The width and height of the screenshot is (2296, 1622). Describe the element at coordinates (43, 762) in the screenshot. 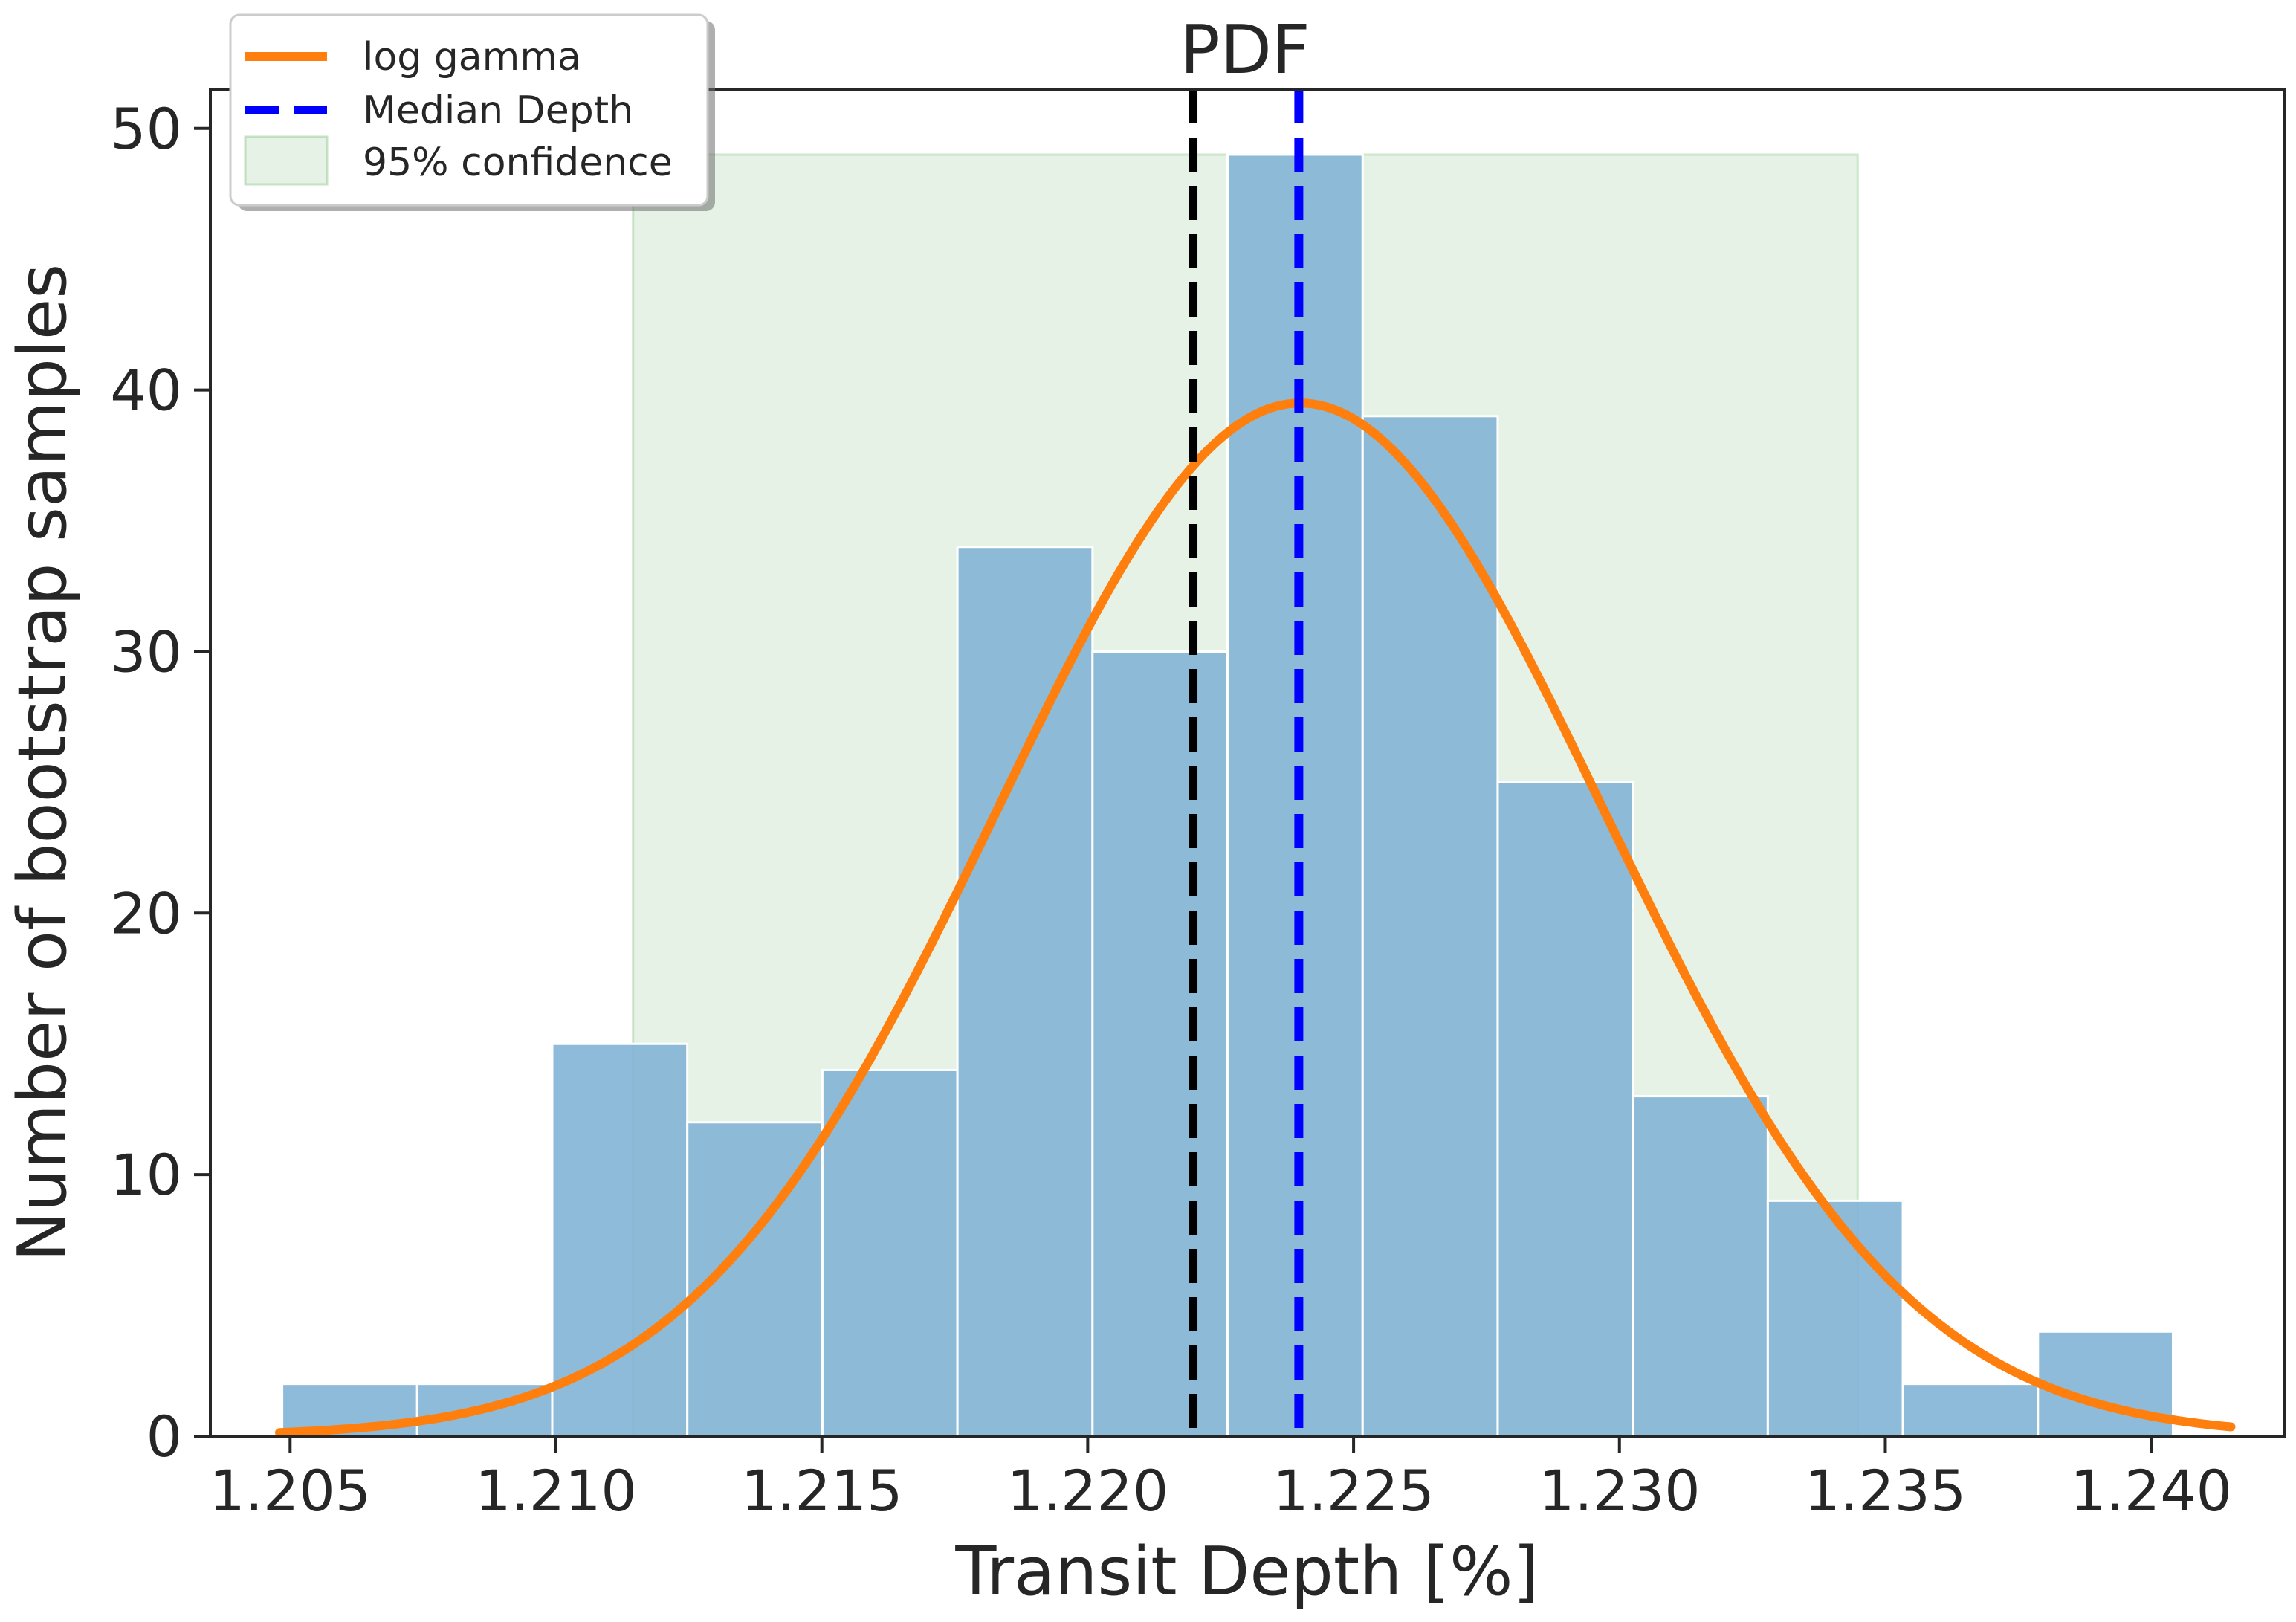

I see `y-axis-label: Number of bootstrap samples` at that location.